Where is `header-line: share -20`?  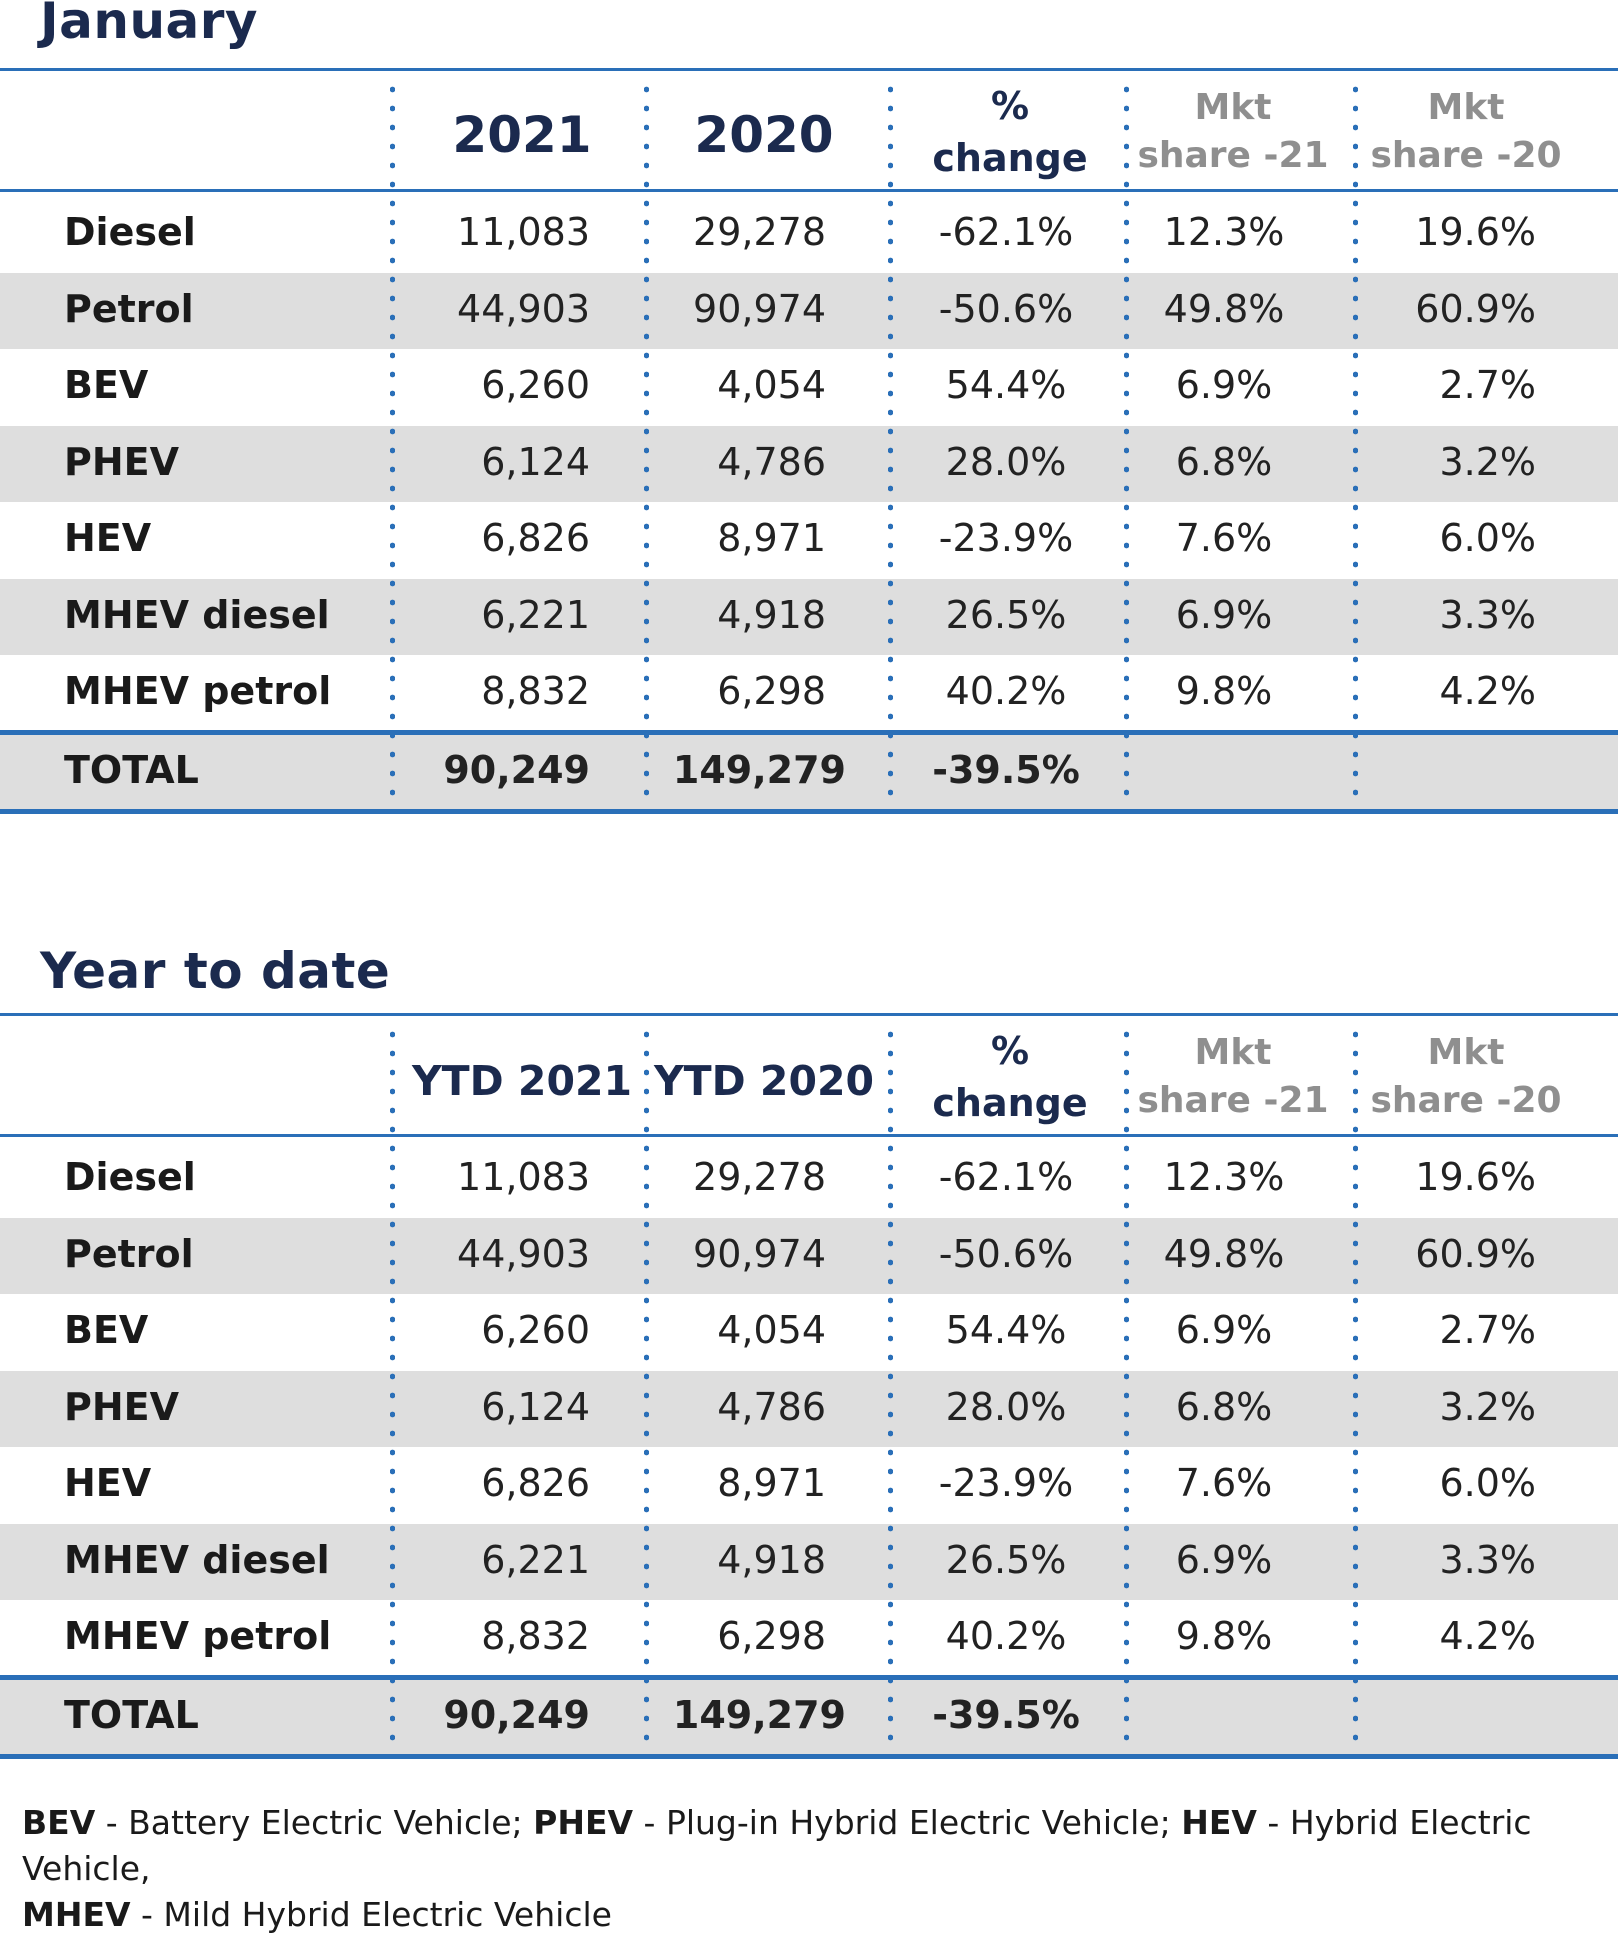
header-line: share -20 is located at coordinates (1466, 1100).